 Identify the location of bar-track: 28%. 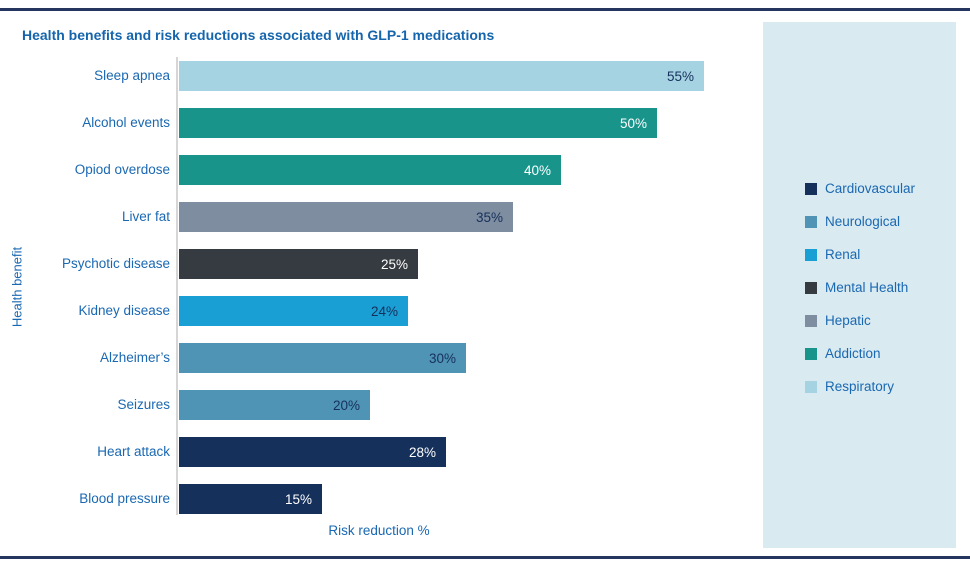
(312, 452).